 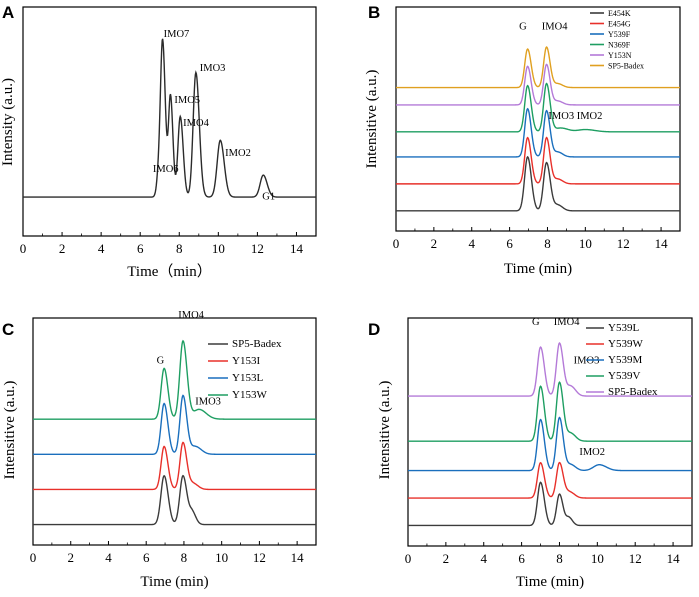 What do you see at coordinates (8, 12) in the screenshot?
I see `panel-letter: A` at bounding box center [8, 12].